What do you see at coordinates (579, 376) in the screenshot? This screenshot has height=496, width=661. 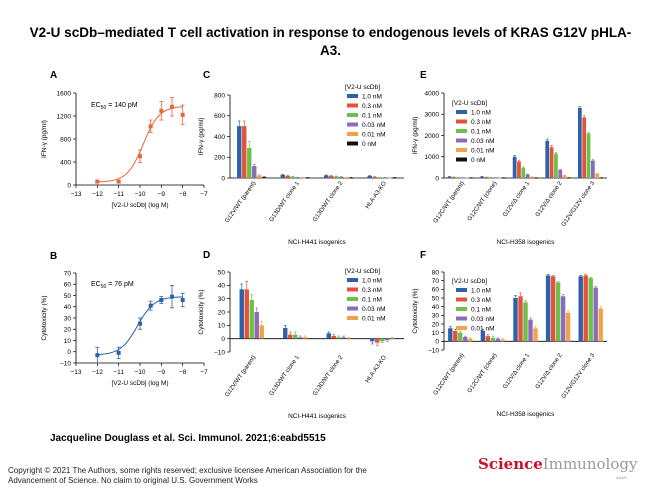 I see `category-label: G12V/G12V clone 3` at bounding box center [579, 376].